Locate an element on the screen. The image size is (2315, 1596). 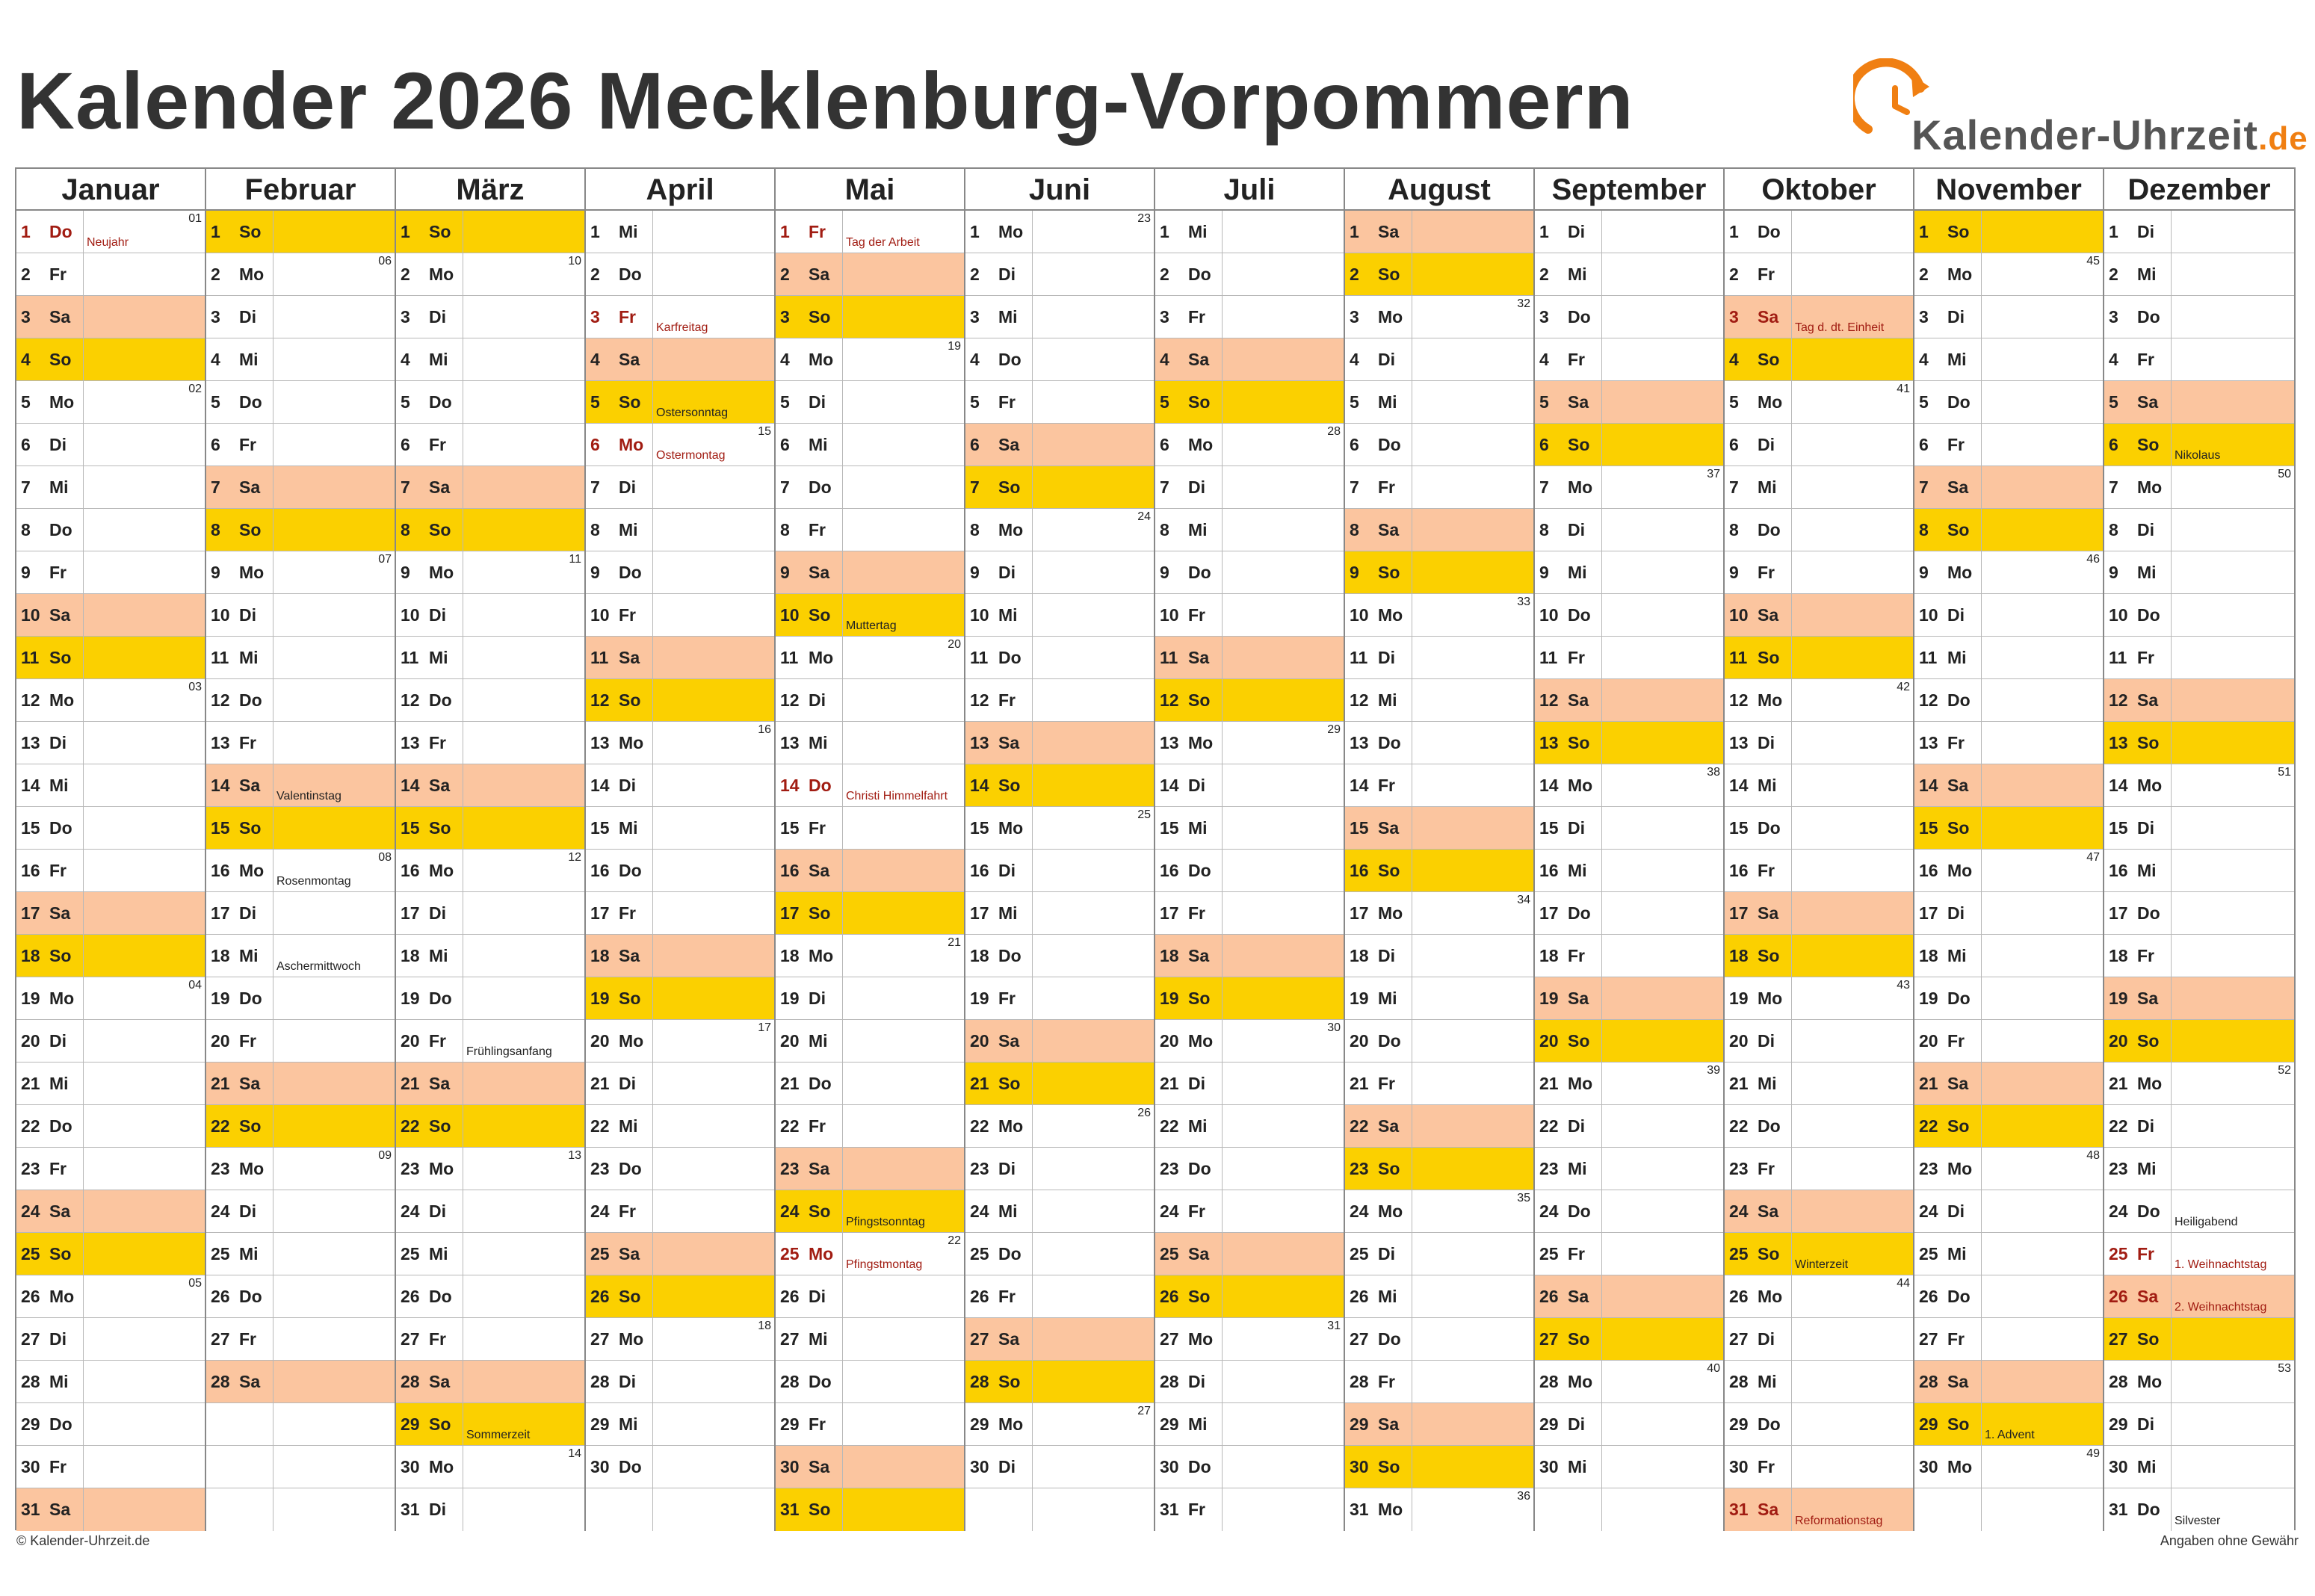
day-cell: 21 Mo 52 is located at coordinates (2199, 1084).